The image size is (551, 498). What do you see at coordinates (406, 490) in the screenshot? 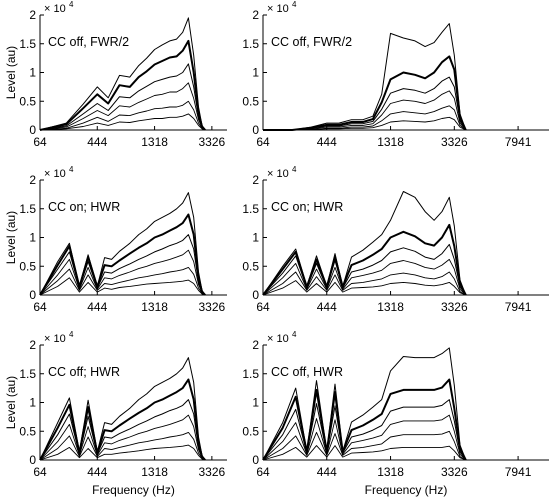
I see `x-axis-label: Frequency (Hz)` at bounding box center [406, 490].